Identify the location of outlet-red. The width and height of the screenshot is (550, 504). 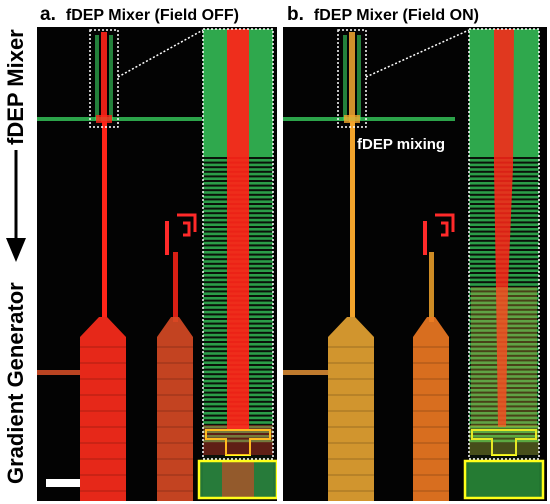
(238, 479).